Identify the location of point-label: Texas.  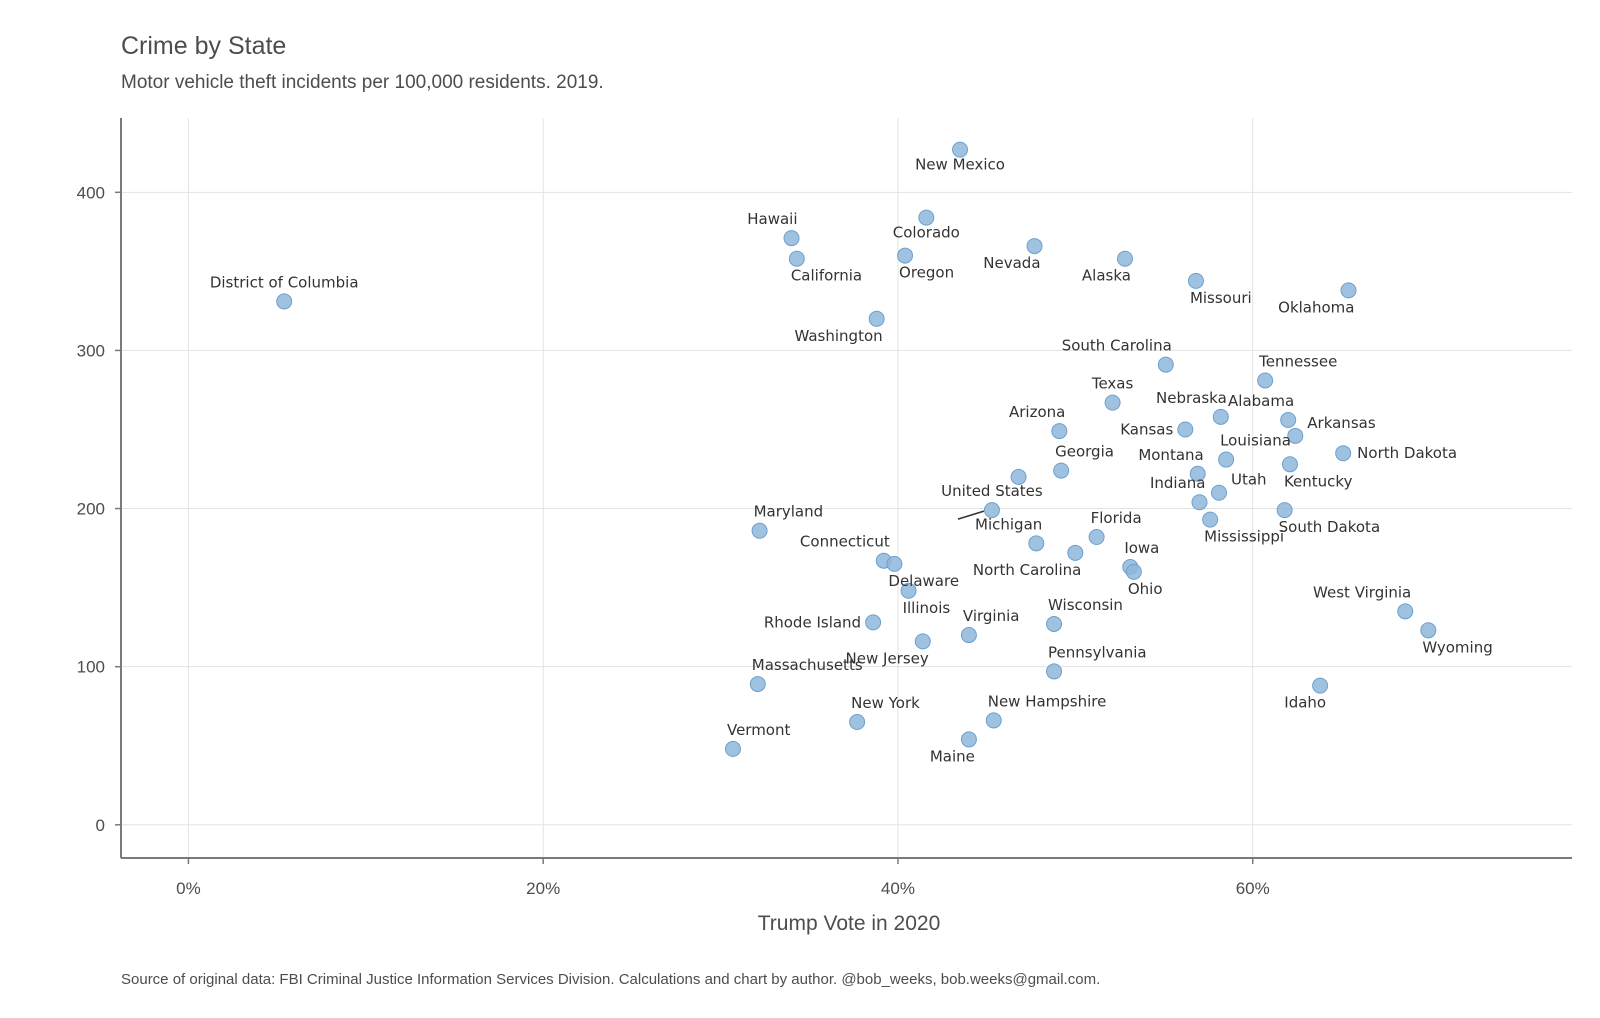
(1112, 384).